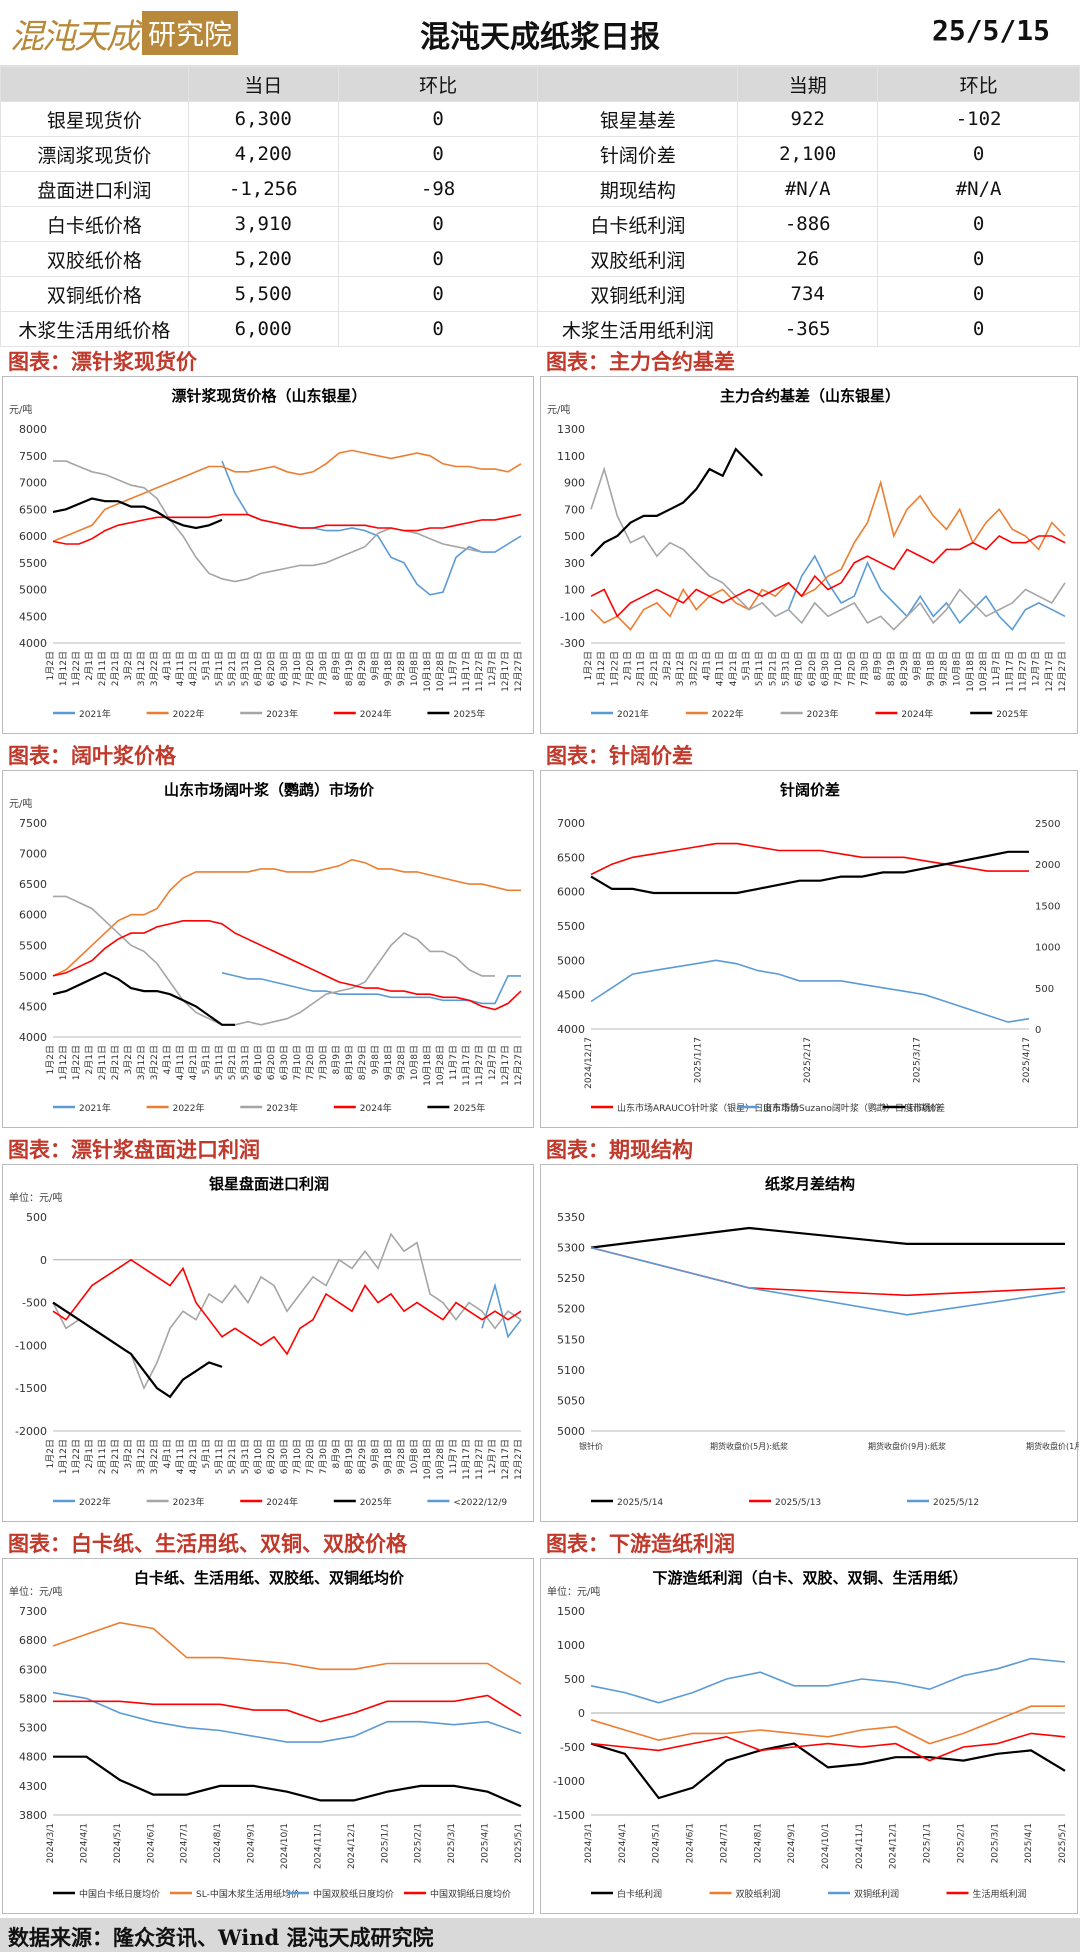 This screenshot has width=1080, height=1952. What do you see at coordinates (167, 665) in the screenshot?
I see `x-tick-label: 4月1日` at bounding box center [167, 665].